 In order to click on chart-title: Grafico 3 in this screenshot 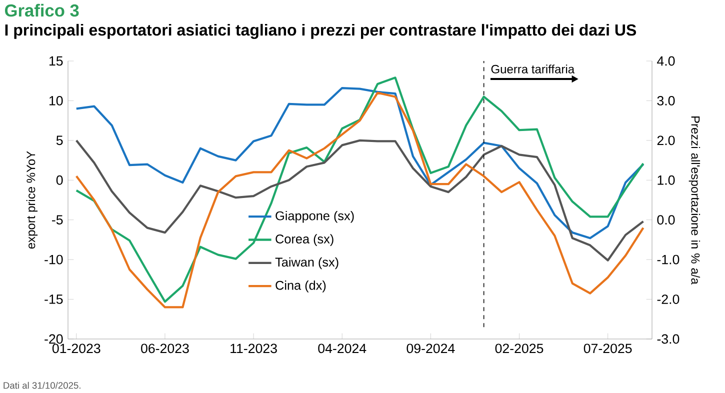, I will do `click(41, 10)`.